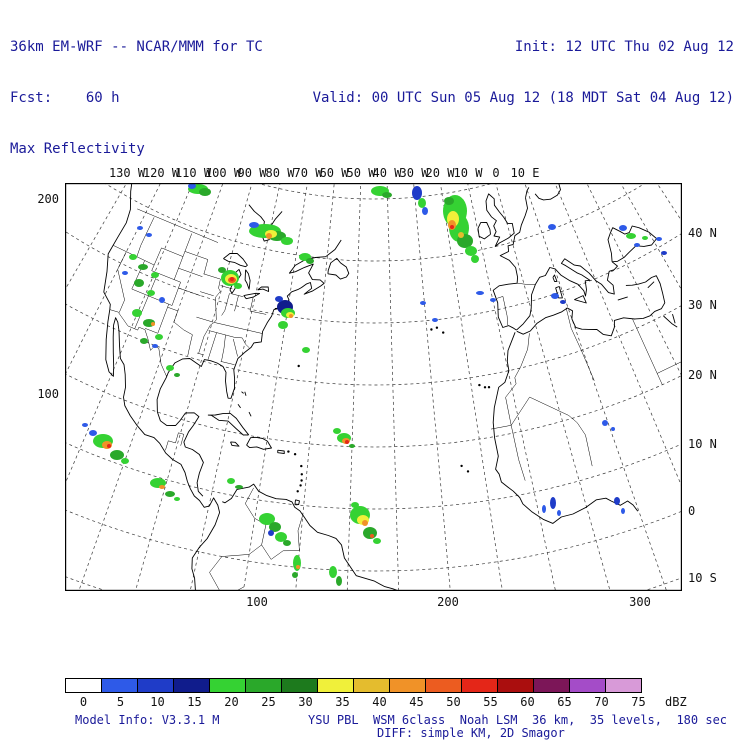 This screenshot has width=740, height=740. Describe the element at coordinates (136, 47) in the screenshot. I see `plot-title: 36km EM-WRF -- NCAR/MMM for TC` at that location.